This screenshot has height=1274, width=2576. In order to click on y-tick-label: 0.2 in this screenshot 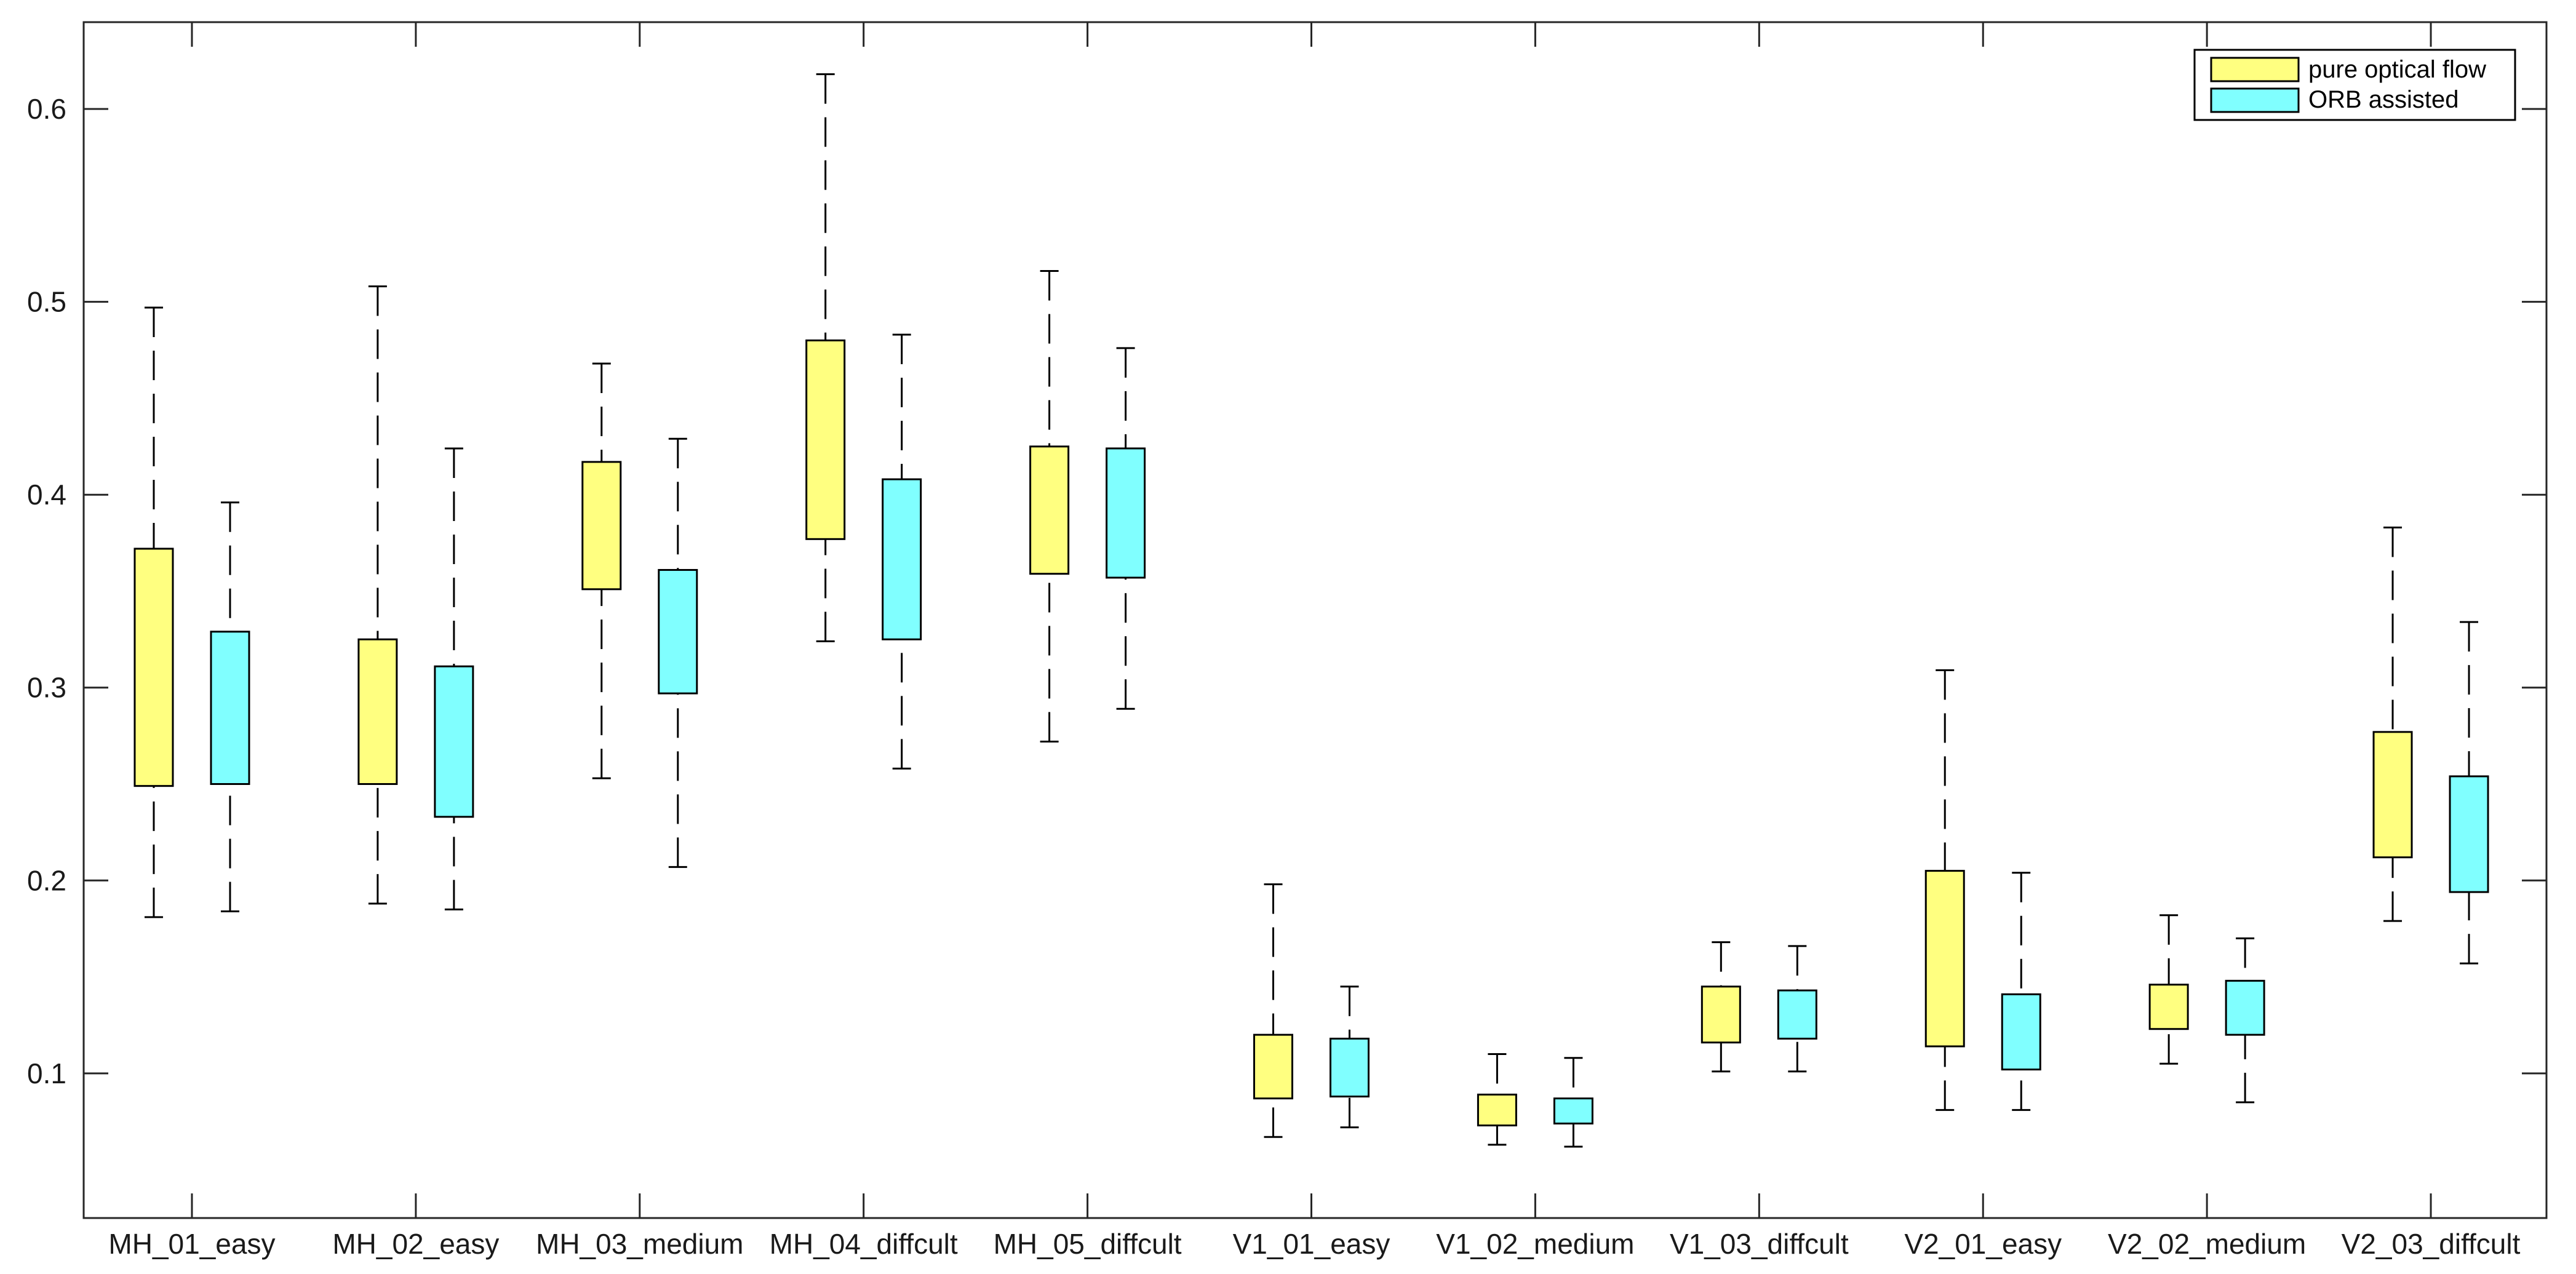, I will do `click(46, 880)`.